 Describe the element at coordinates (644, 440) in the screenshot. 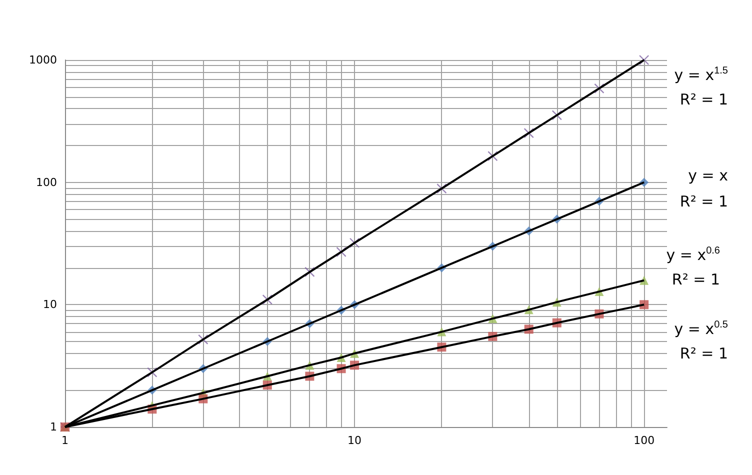

I see `x-tick-label: 100` at that location.